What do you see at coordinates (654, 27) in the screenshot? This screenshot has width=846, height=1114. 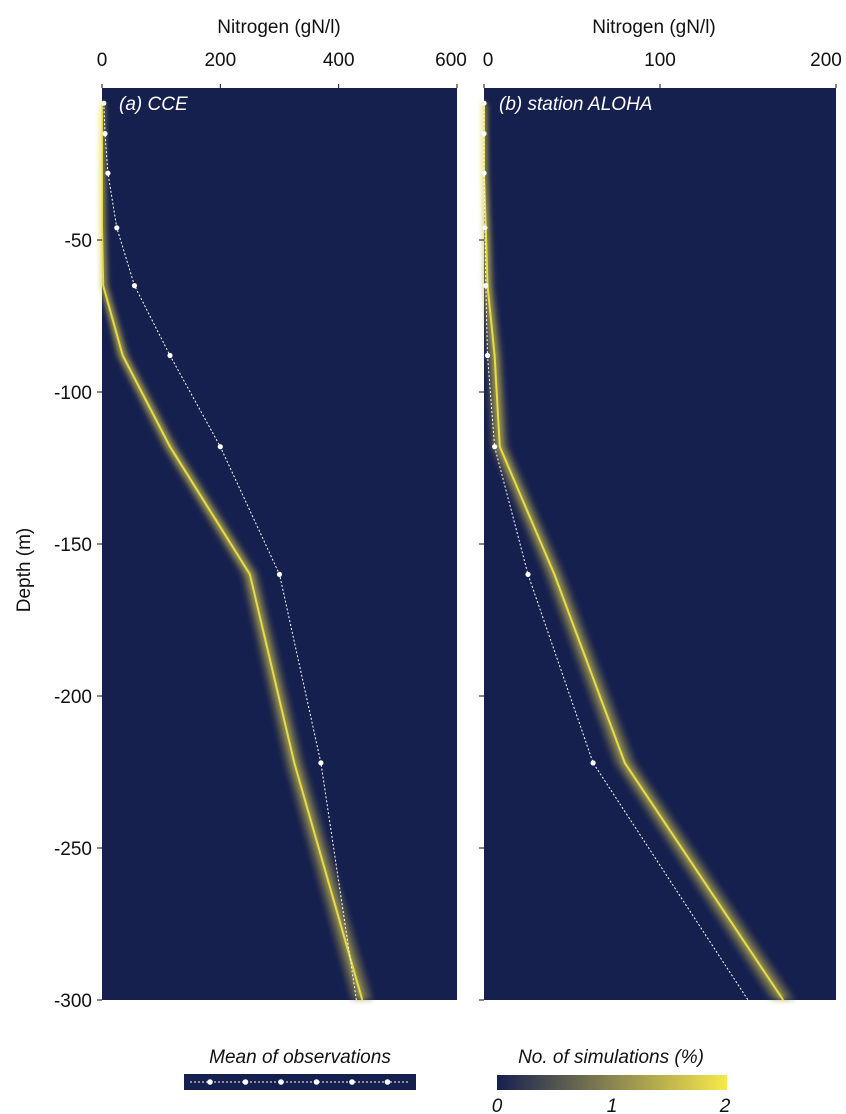 I see `x-axis-title-b: Nitrogen (gN/l)` at bounding box center [654, 27].